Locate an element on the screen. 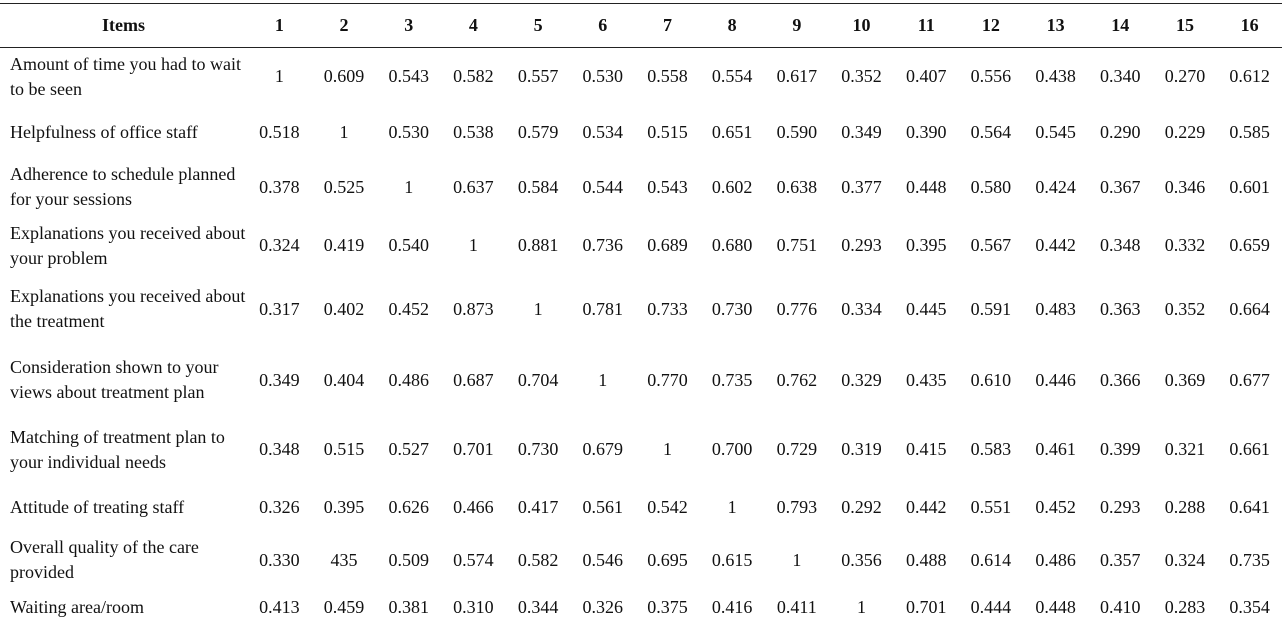 The image size is (1282, 628). correlation-cell: 0.730 is located at coordinates (538, 449).